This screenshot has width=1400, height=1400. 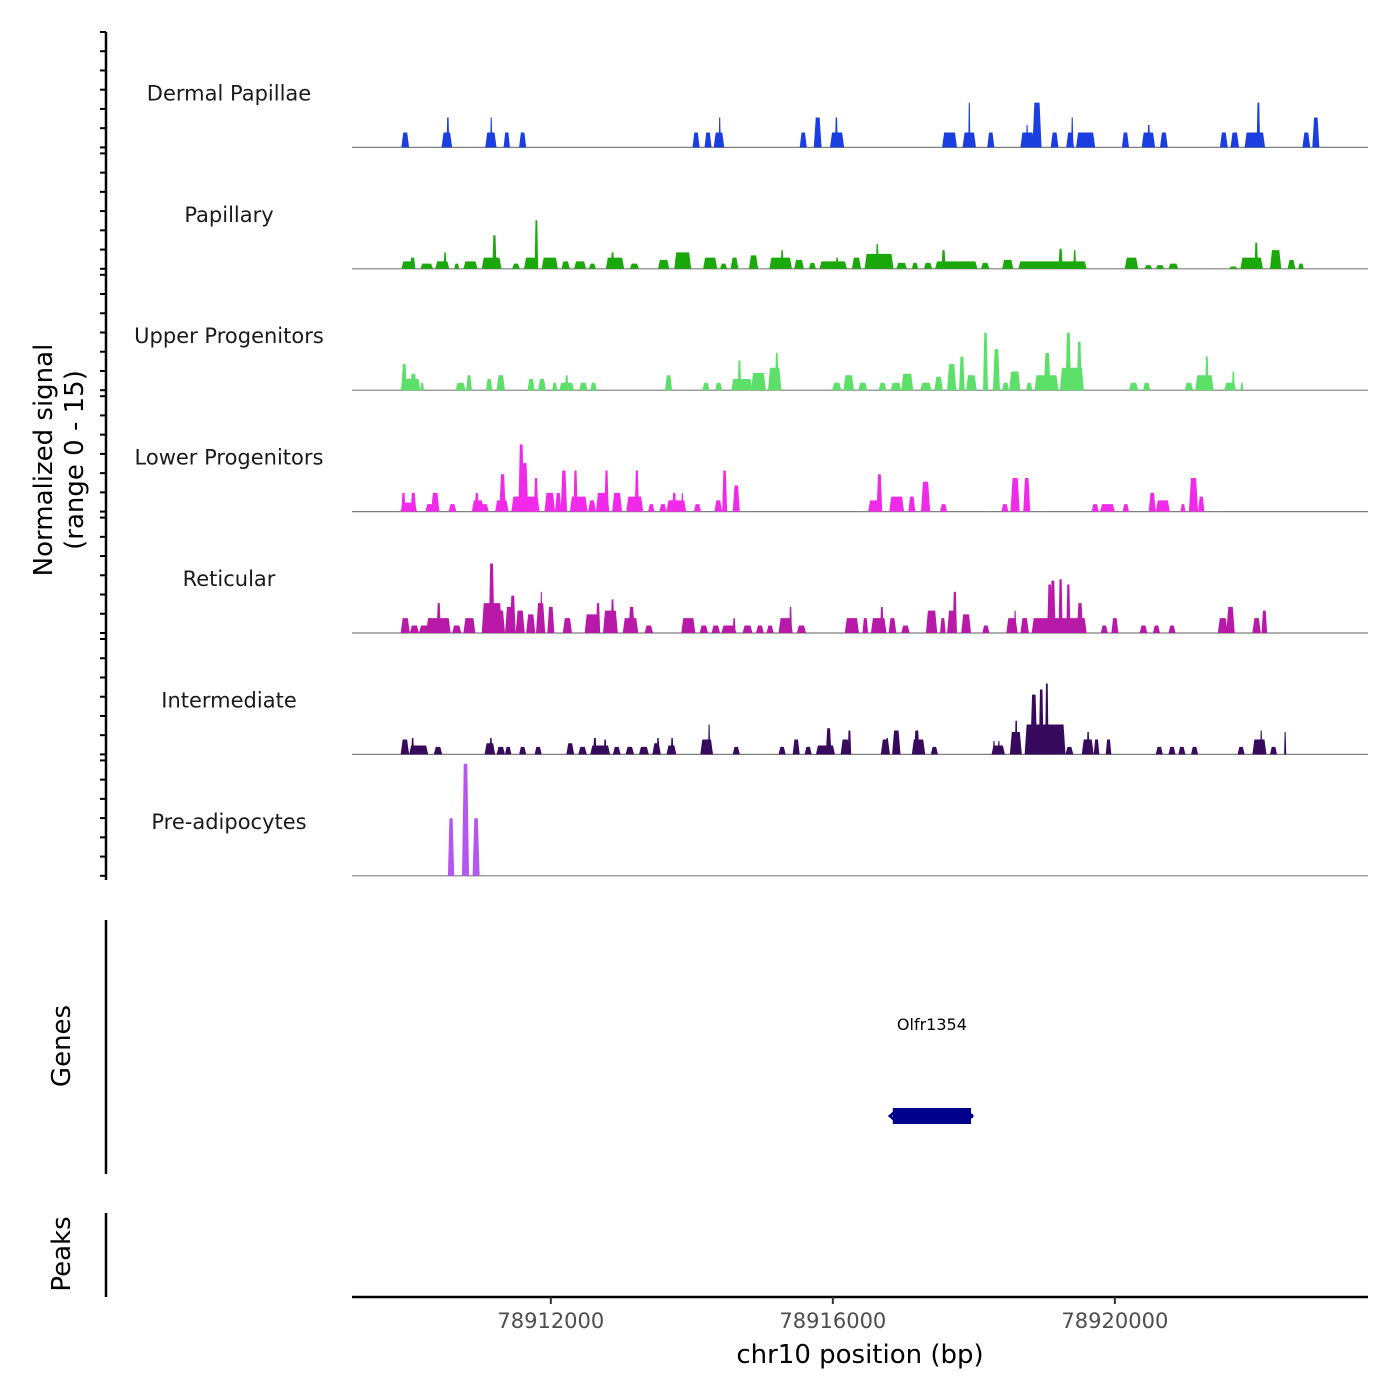 What do you see at coordinates (775, 598) in the screenshot?
I see `track-reticular: Reticular` at bounding box center [775, 598].